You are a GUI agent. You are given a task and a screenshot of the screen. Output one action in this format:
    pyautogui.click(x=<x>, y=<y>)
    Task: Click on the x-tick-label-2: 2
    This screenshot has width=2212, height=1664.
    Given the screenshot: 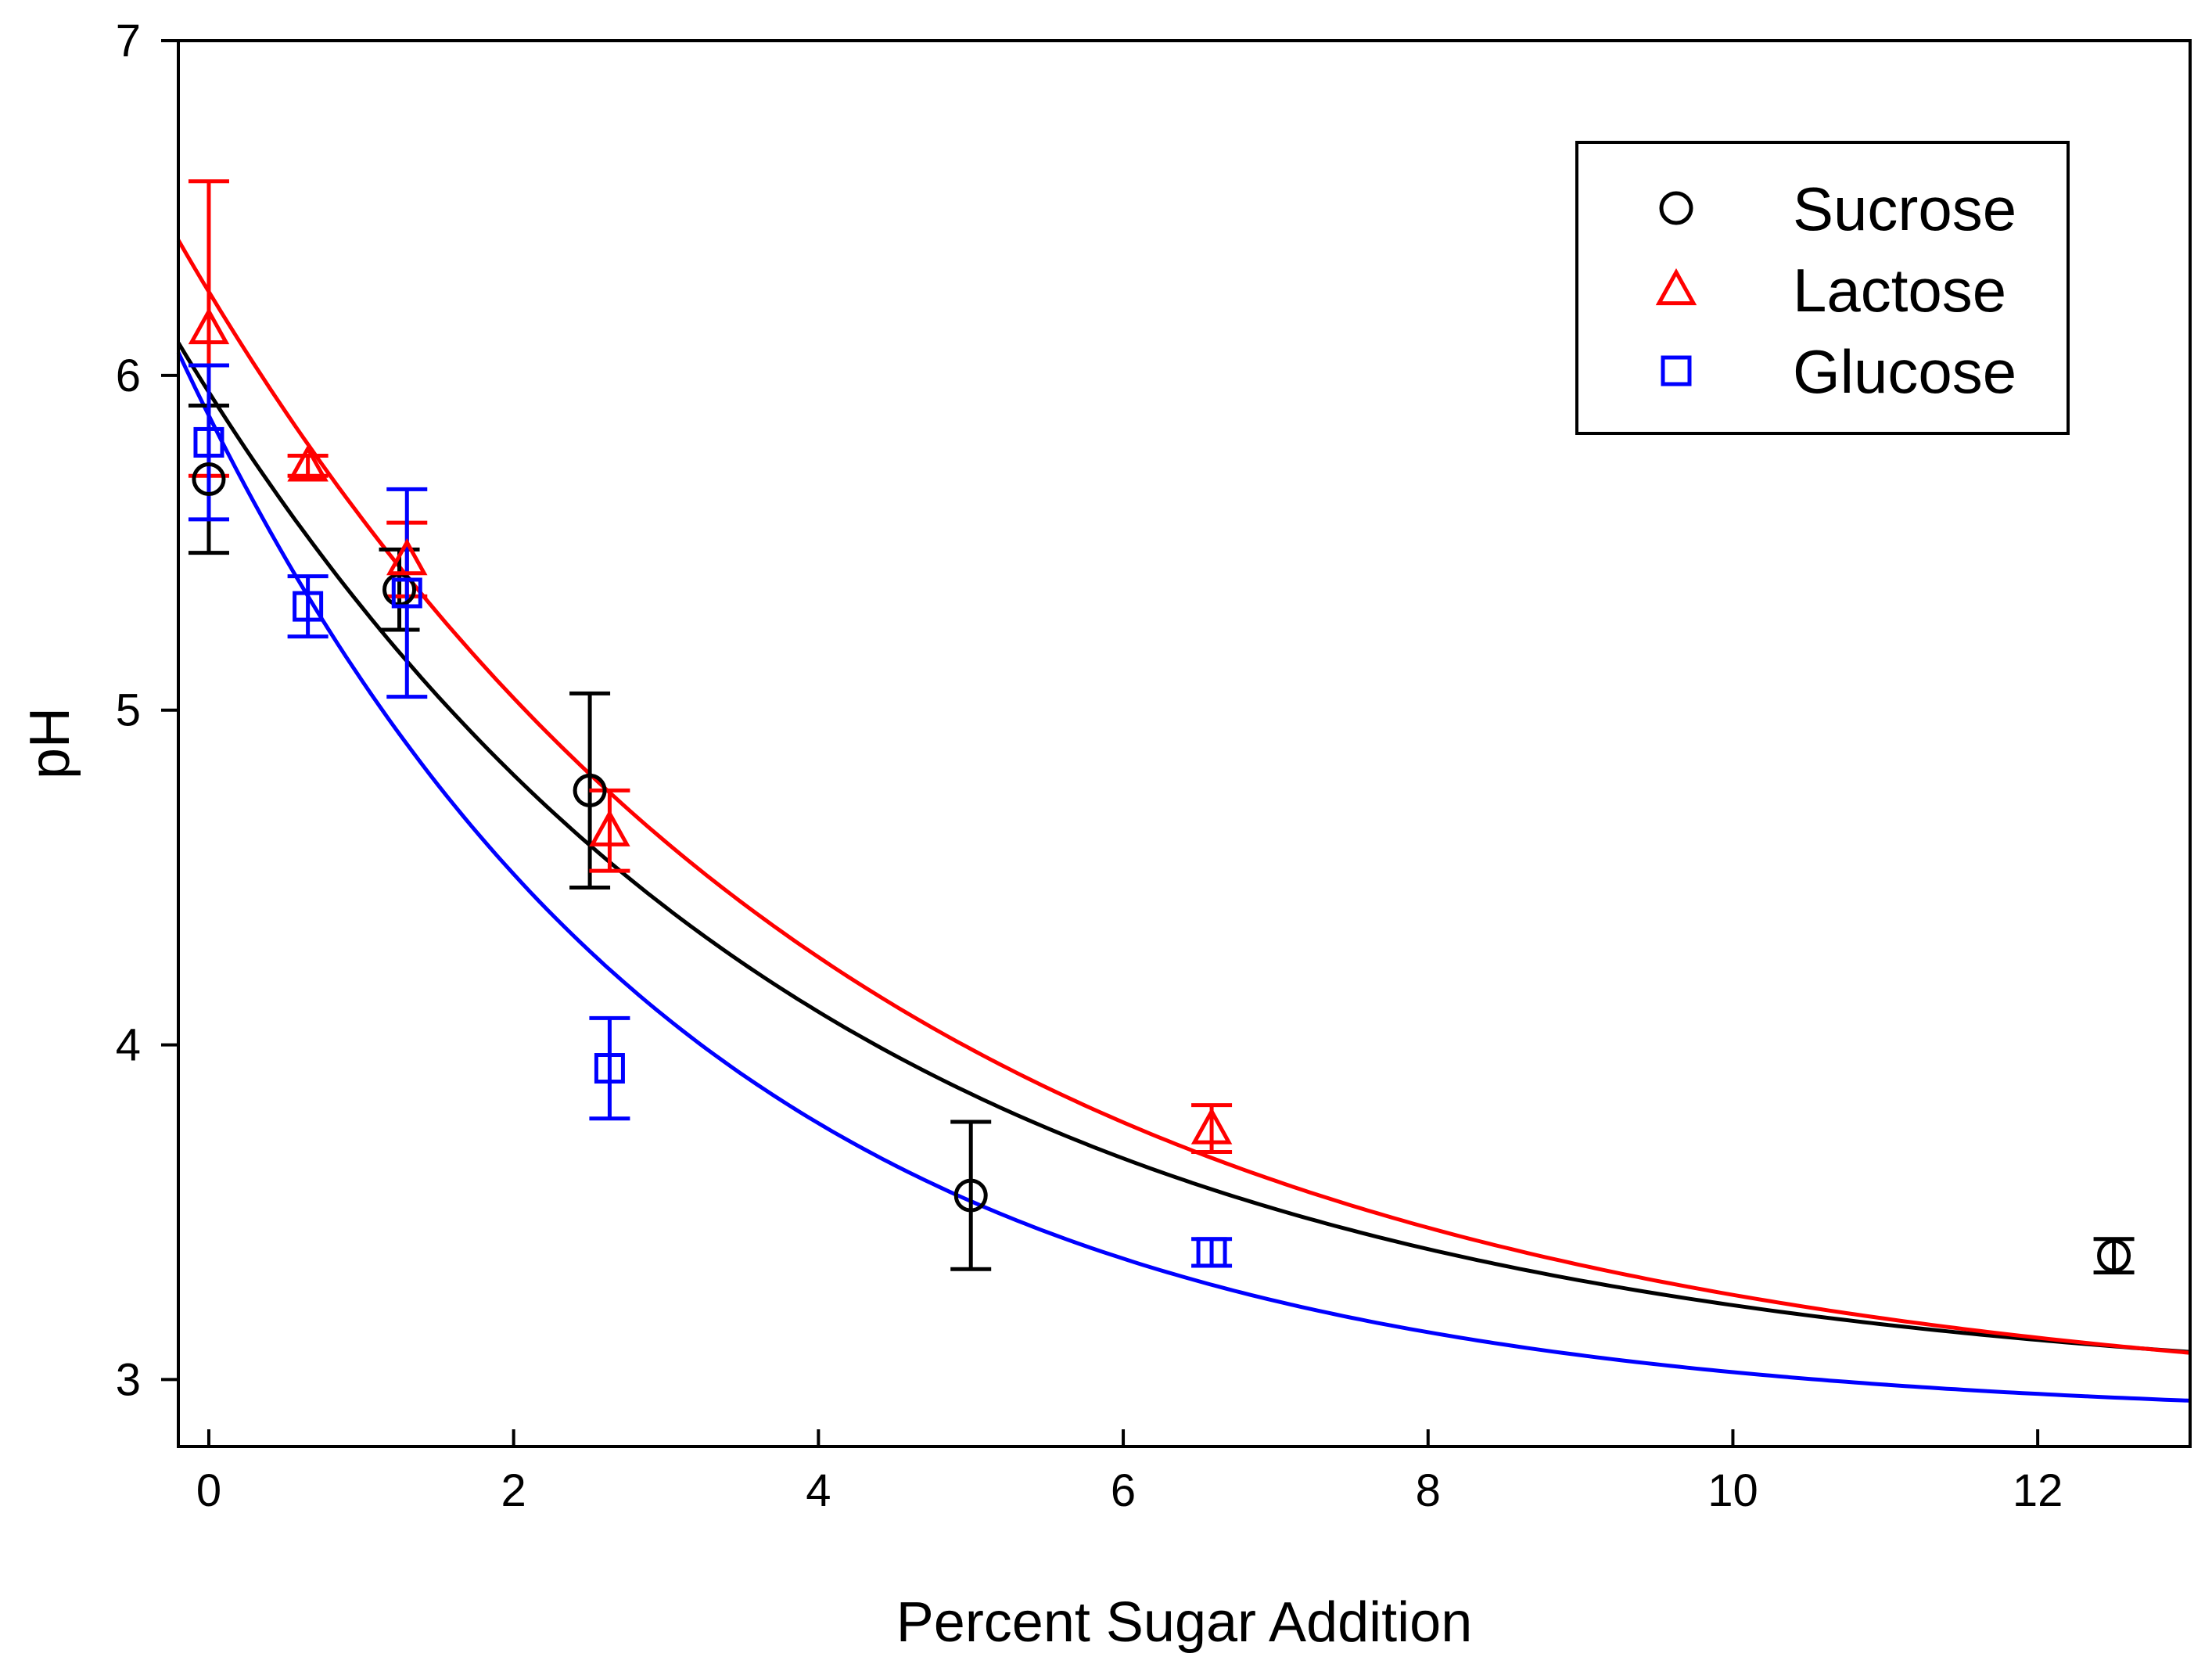 What is the action you would take?
    pyautogui.click(x=513, y=1490)
    